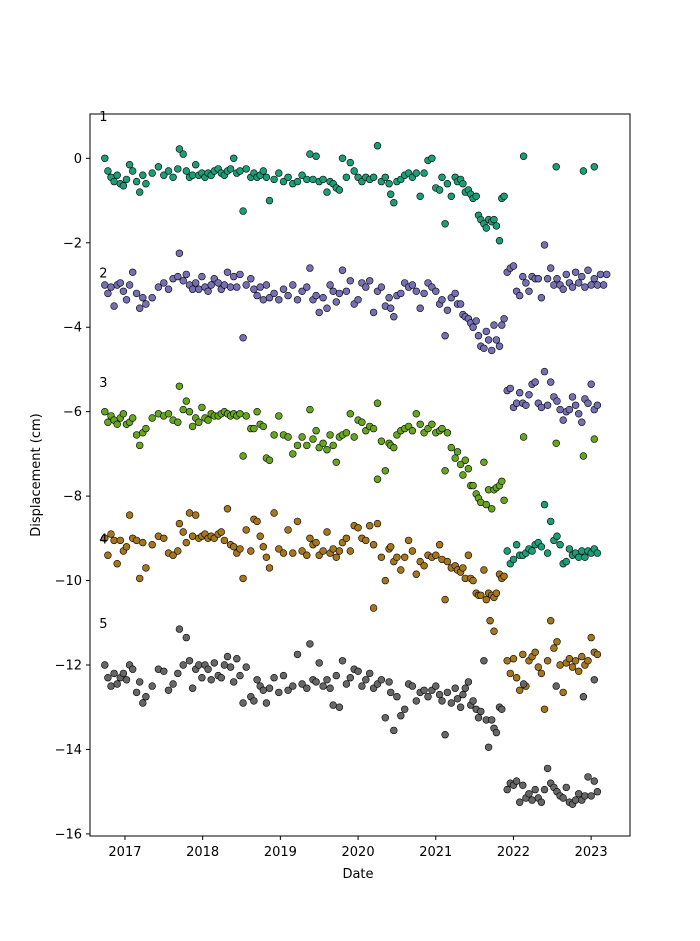 This screenshot has height=941, width=700. What do you see at coordinates (513, 852) in the screenshot?
I see `x-tick-label: 2022` at bounding box center [513, 852].